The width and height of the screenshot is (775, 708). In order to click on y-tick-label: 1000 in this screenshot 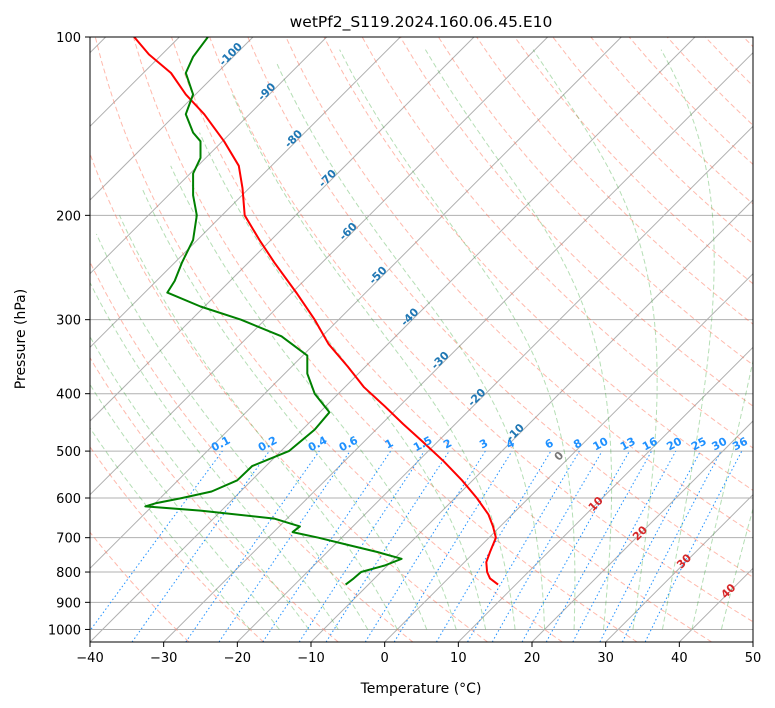, I will do `click(64, 630)`.